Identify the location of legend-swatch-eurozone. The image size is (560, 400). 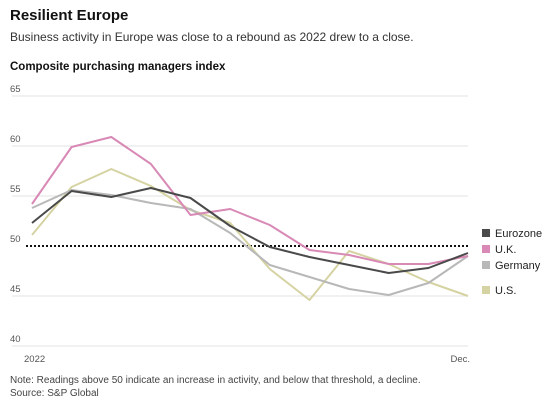
(486, 233).